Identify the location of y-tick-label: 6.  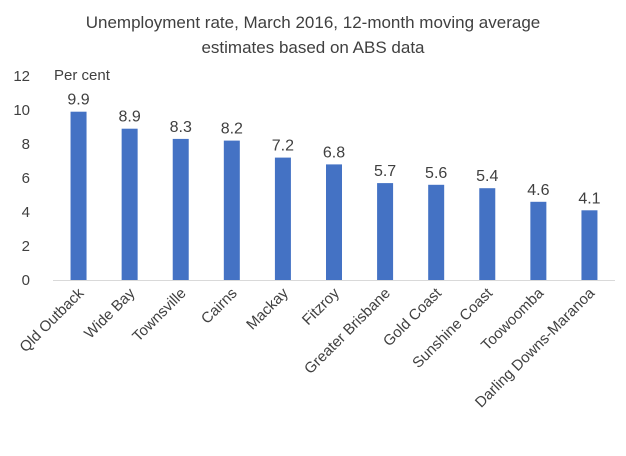
(26, 178).